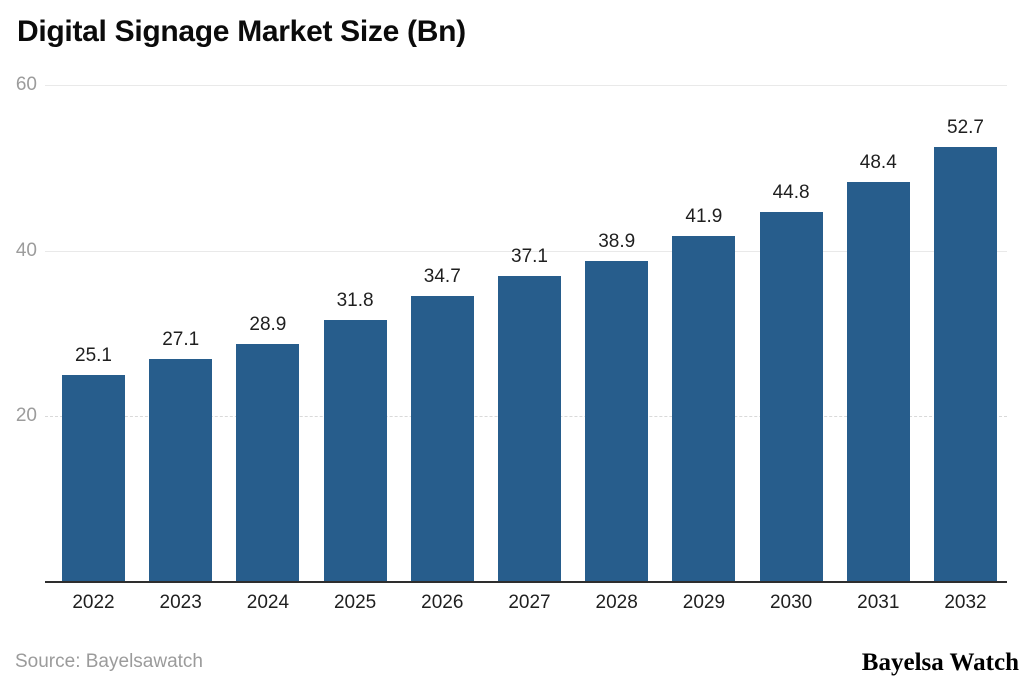  Describe the element at coordinates (616, 602) in the screenshot. I see `x-tick-label: 2028` at that location.